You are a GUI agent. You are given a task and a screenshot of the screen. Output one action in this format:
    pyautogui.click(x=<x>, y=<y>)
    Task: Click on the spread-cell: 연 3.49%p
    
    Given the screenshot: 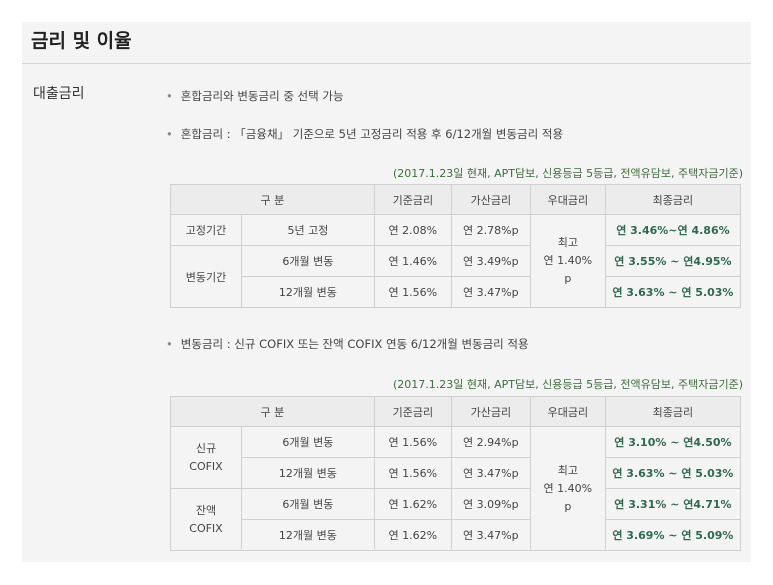 What is the action you would take?
    pyautogui.click(x=490, y=261)
    